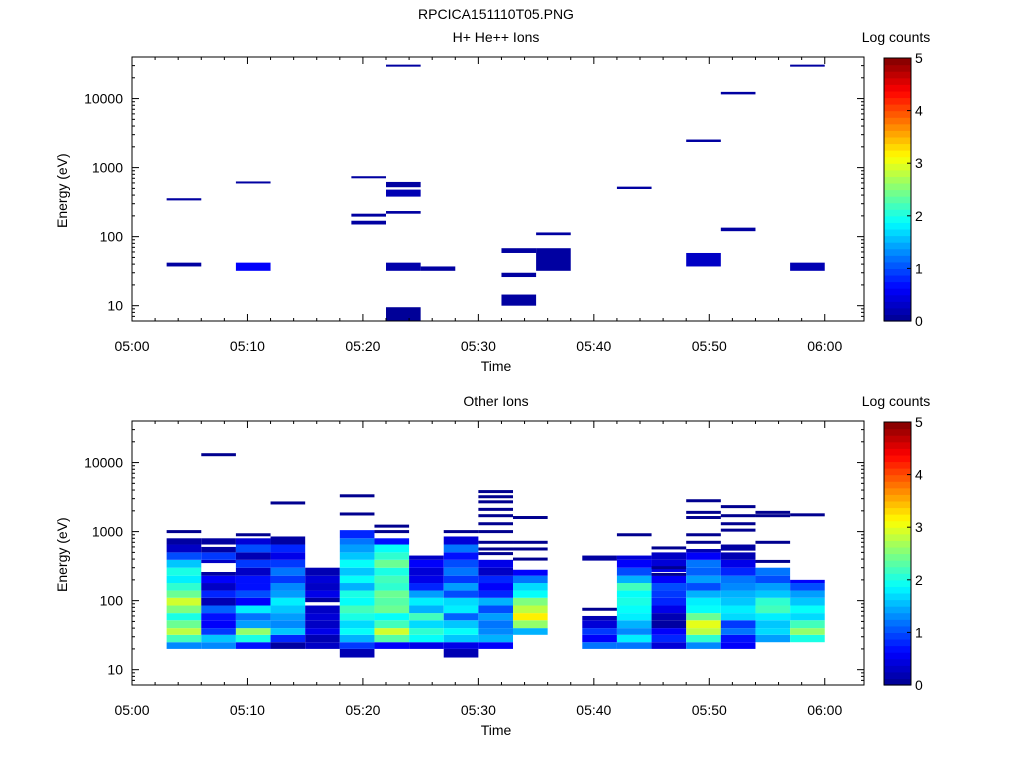 Image resolution: width=1024 pixels, height=768 pixels. What do you see at coordinates (115, 670) in the screenshot?
I see `panel2-y-tick-label: 10` at bounding box center [115, 670].